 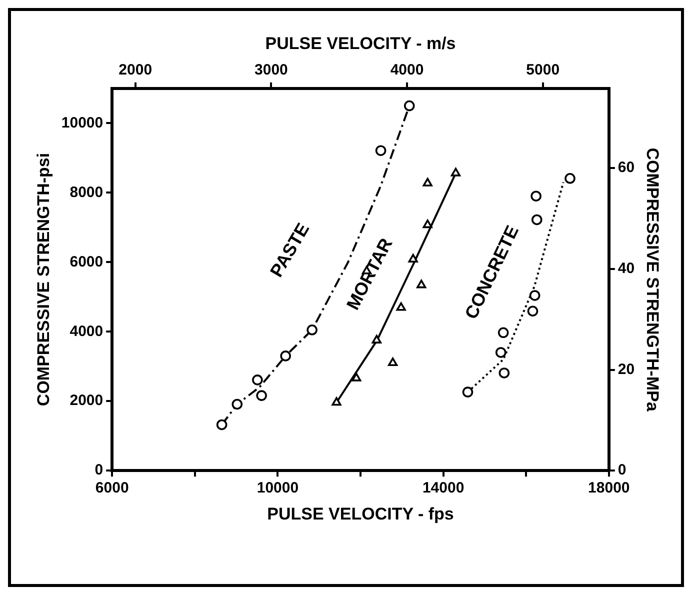 I want to click on y-tick-label: 8000, so click(x=87, y=192).